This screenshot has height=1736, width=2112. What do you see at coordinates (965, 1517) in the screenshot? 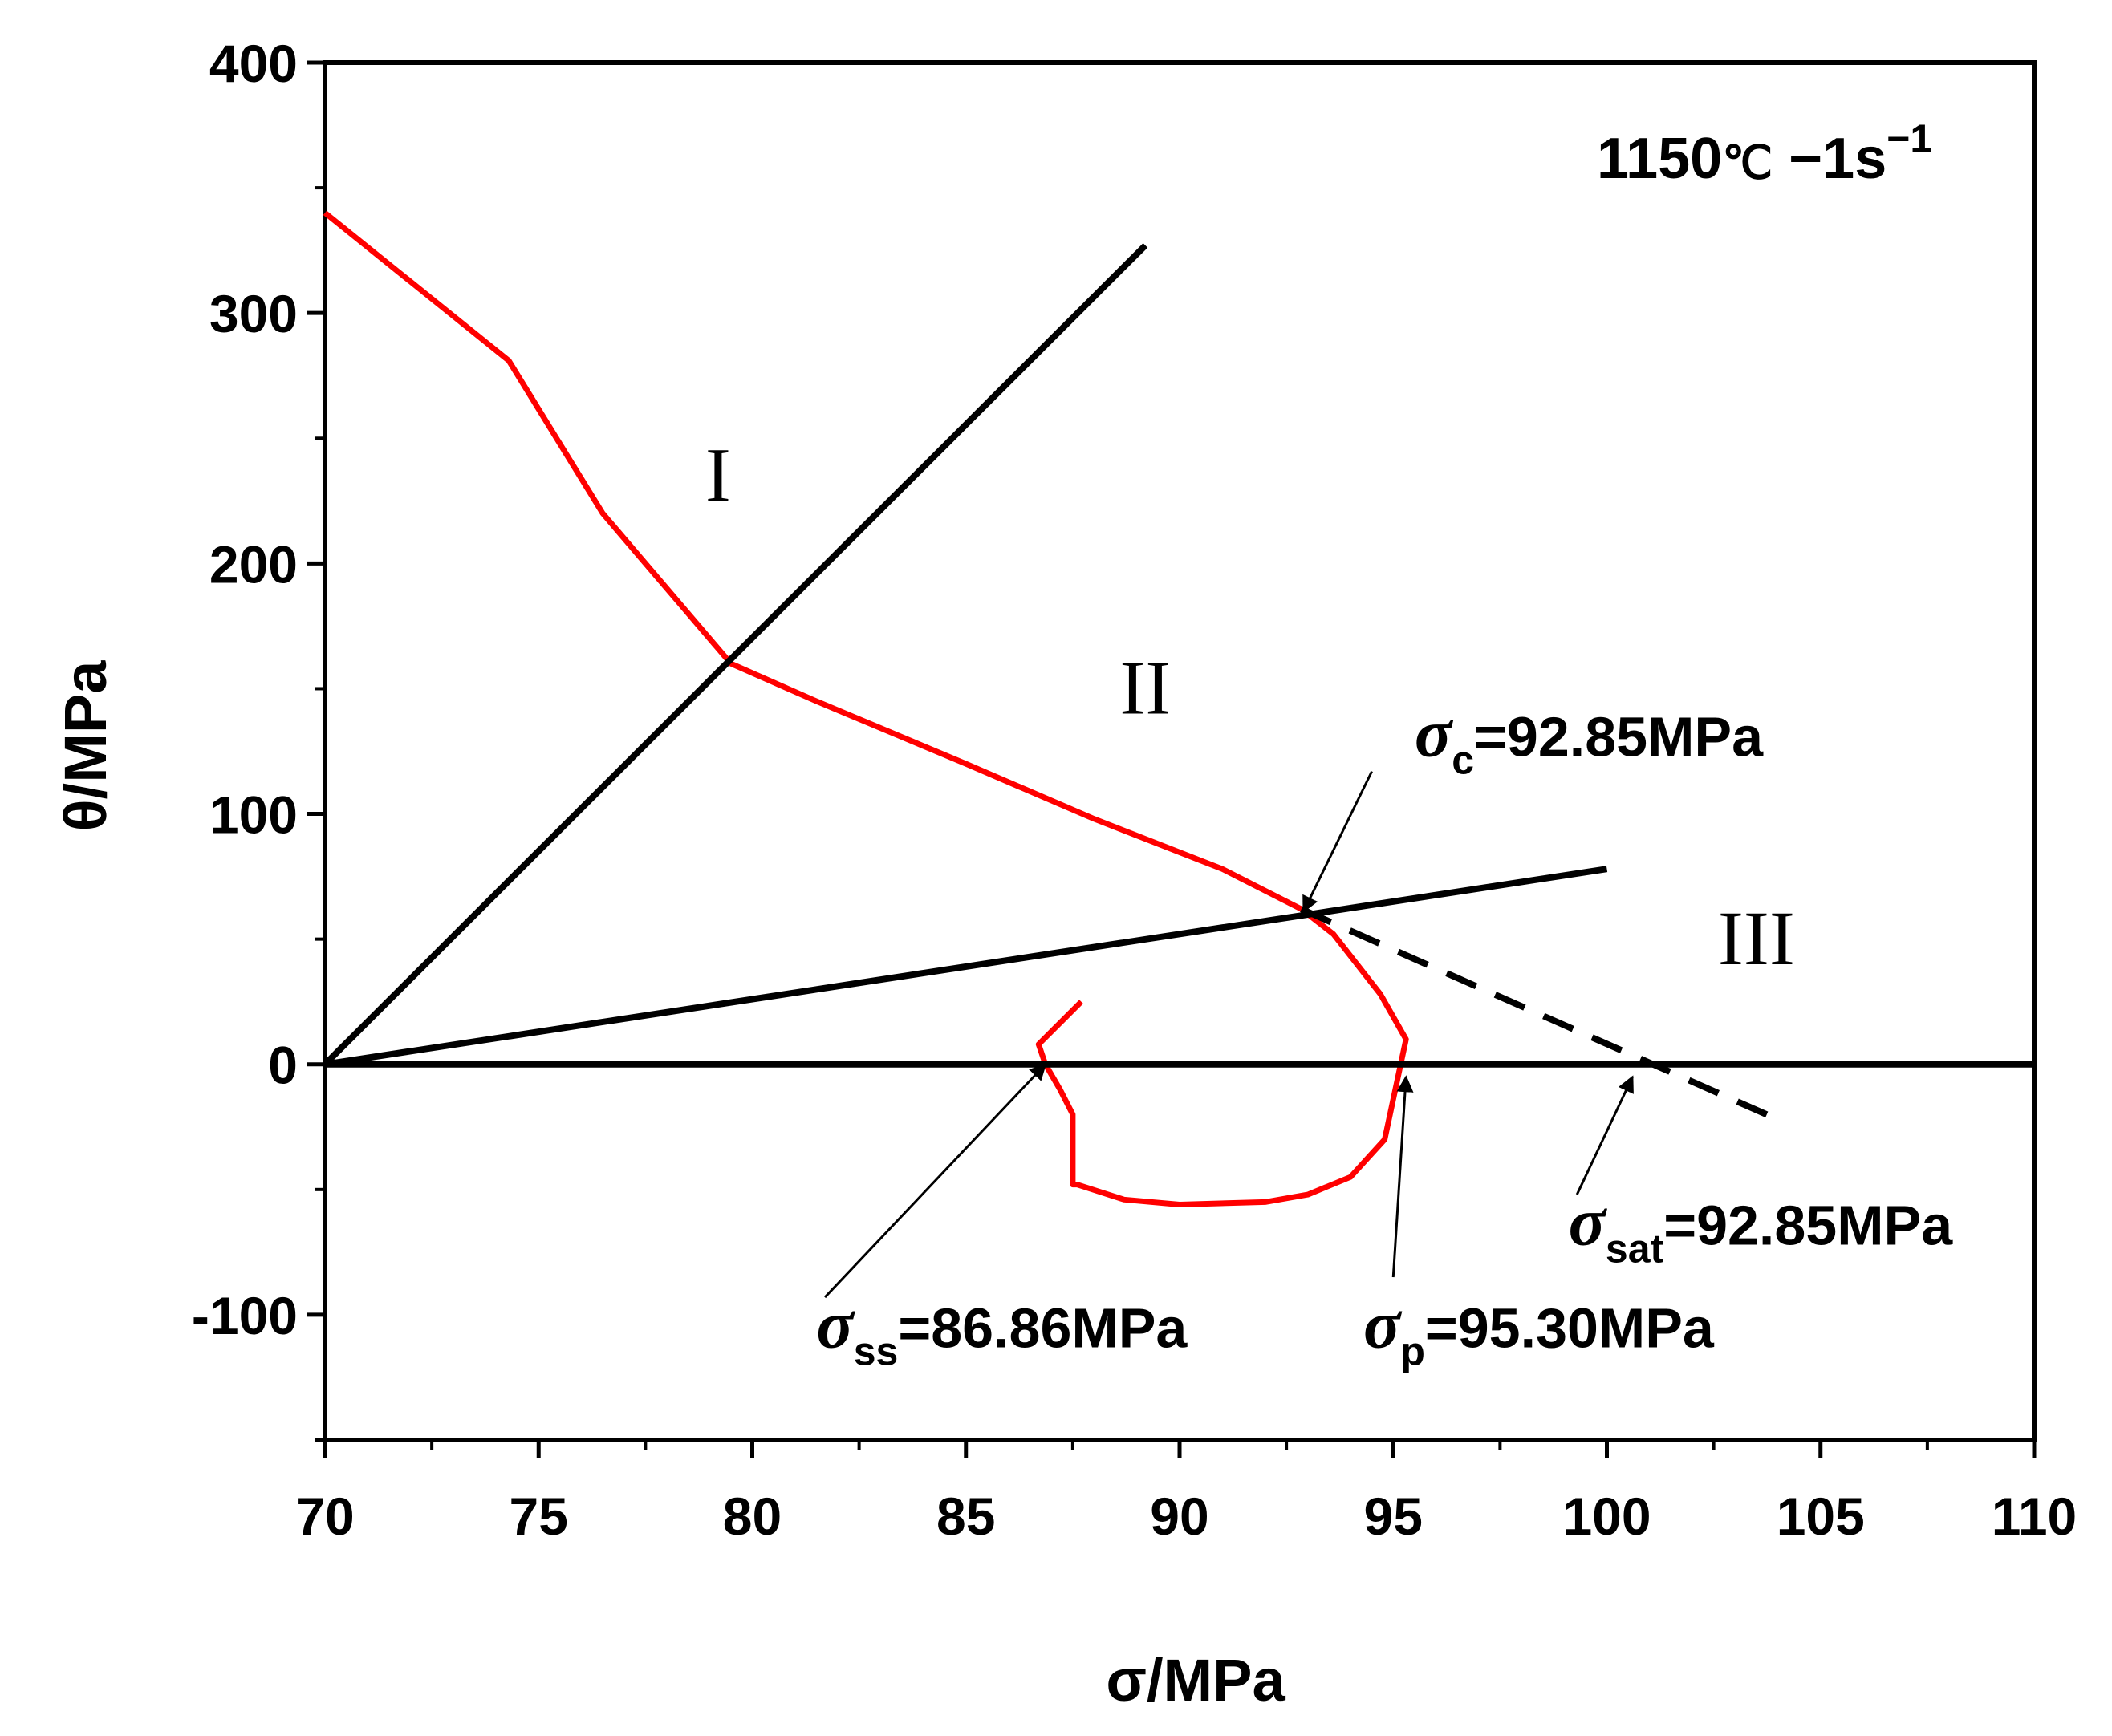
I see `x-tick-label: 85` at bounding box center [965, 1517].